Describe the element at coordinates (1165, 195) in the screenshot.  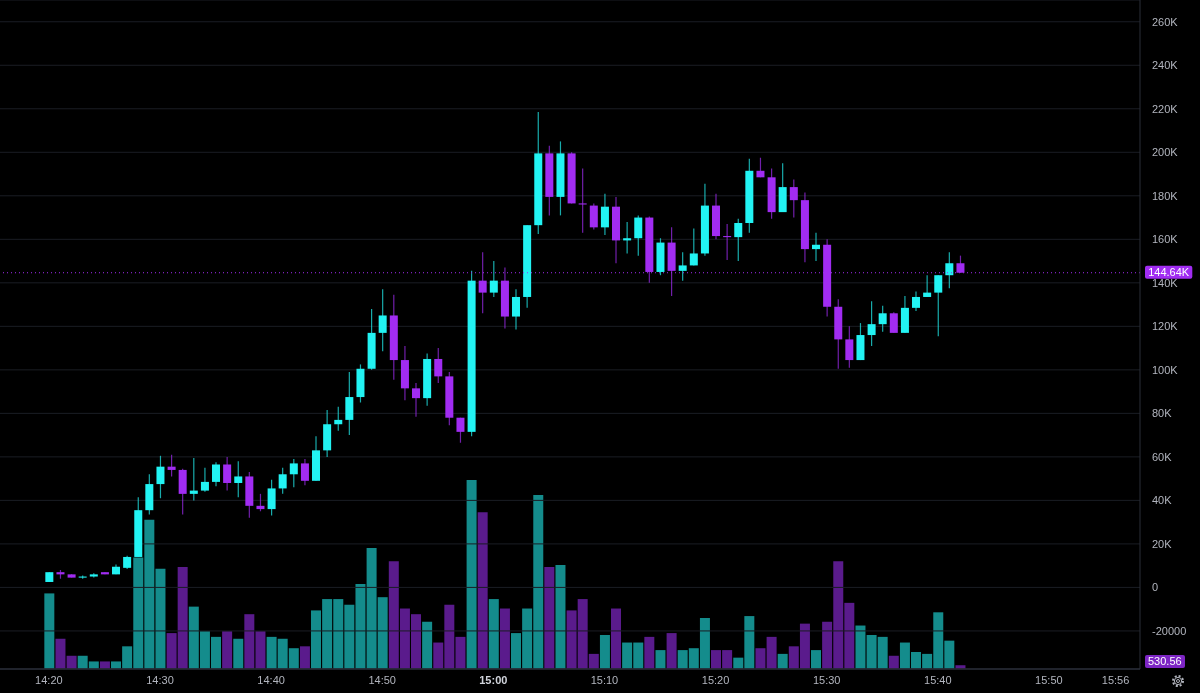
I see `y-tick-label: 180K` at that location.